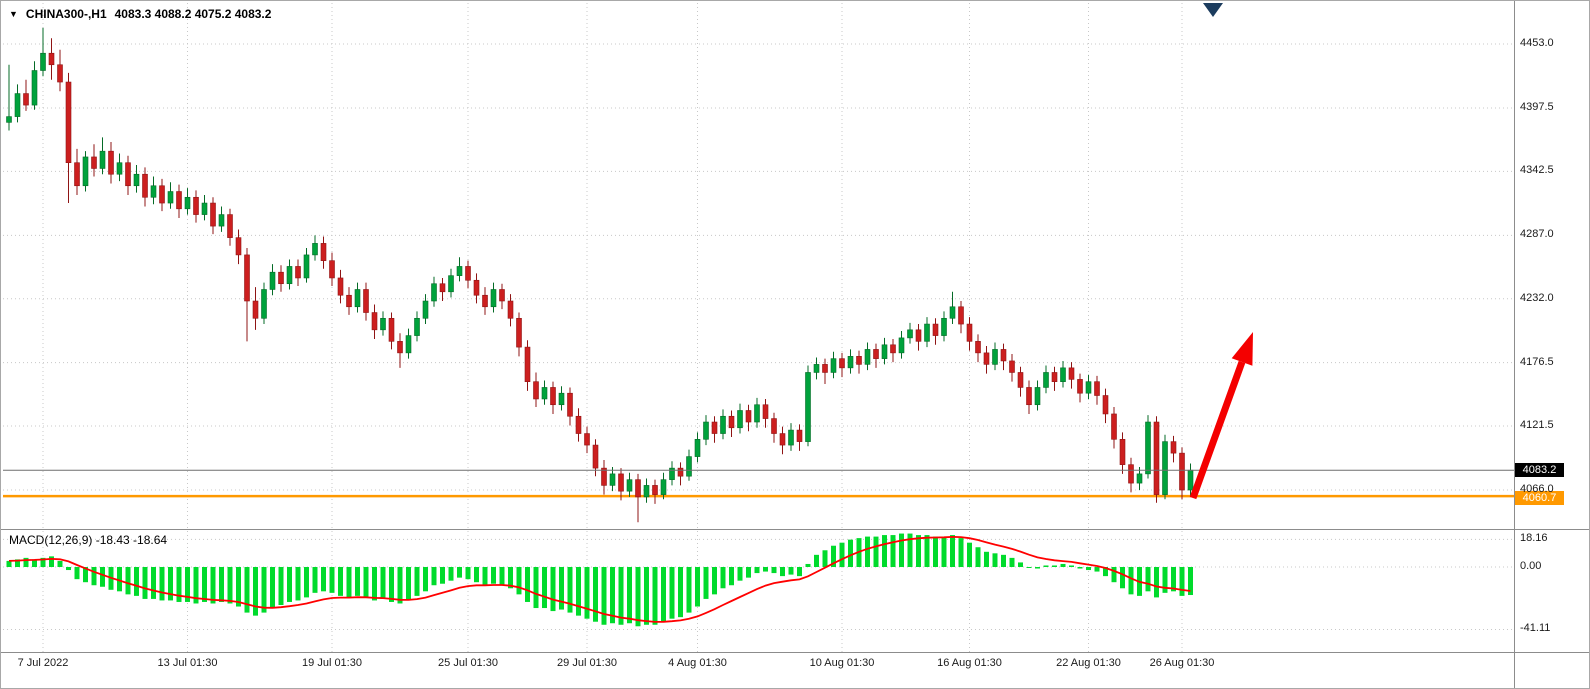 The height and width of the screenshot is (689, 1590). Describe the element at coordinates (1537, 425) in the screenshot. I see `price-axis-tick: 4121.5` at that location.